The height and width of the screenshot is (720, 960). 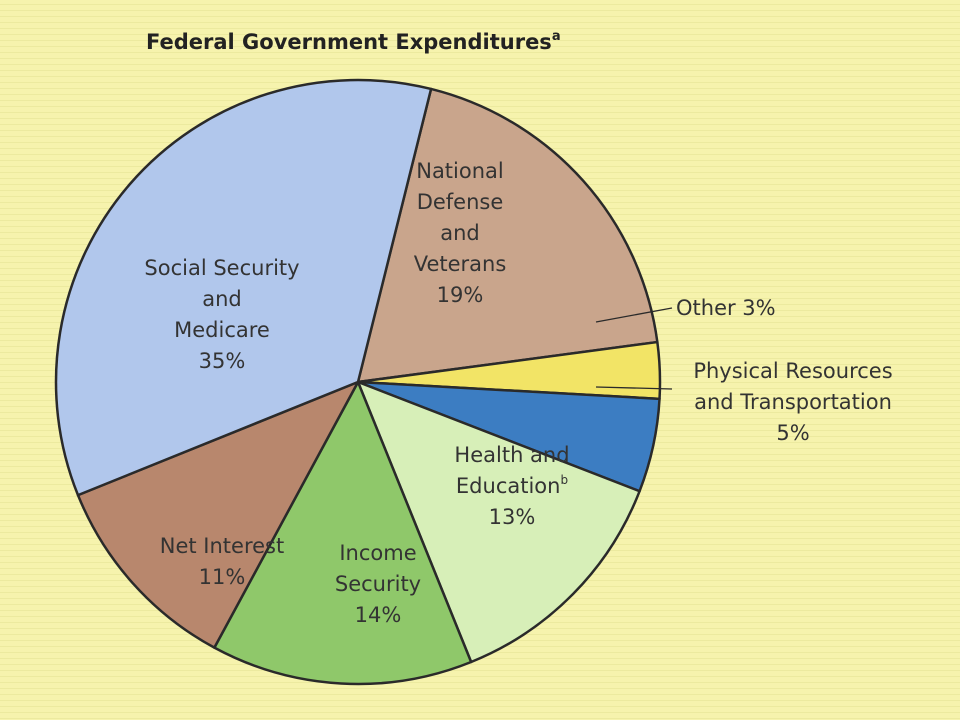 I want to click on label-income-security: Income Security 14%, so click(x=378, y=584).